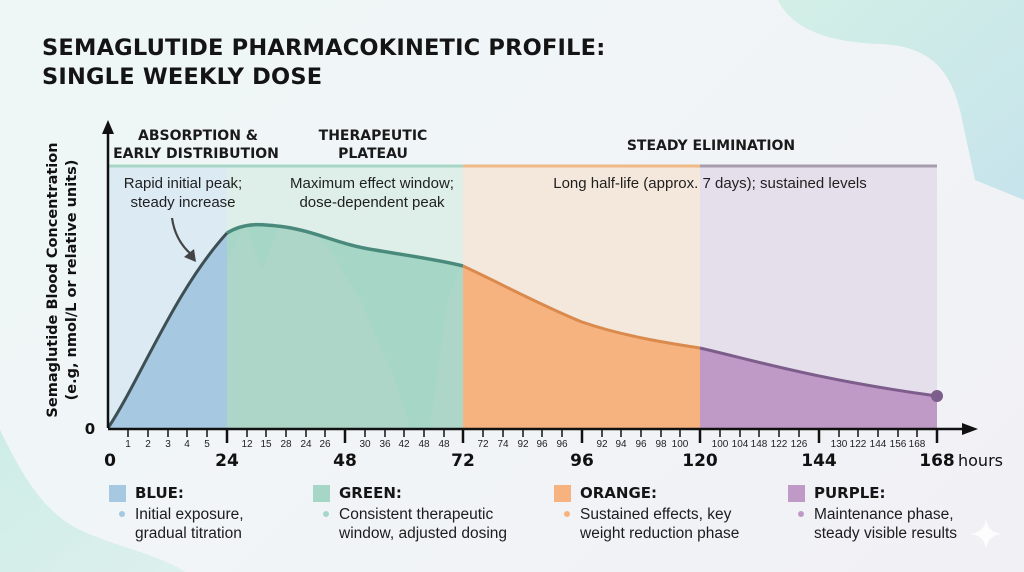 This screenshot has width=1024, height=572. Describe the element at coordinates (986, 534) in the screenshot. I see `sparkle-icon` at that location.